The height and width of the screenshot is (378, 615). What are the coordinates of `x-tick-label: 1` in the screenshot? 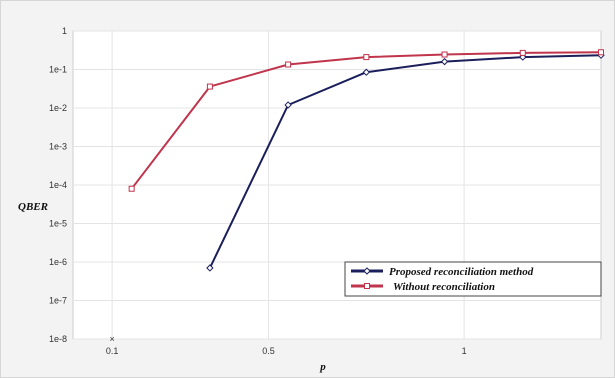 It's located at (464, 351).